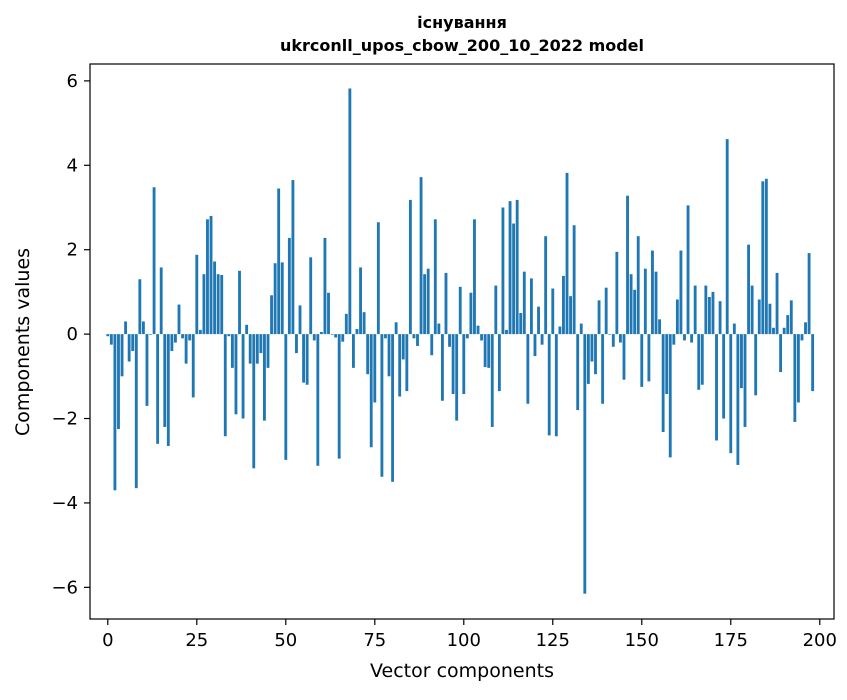  Describe the element at coordinates (462, 45) in the screenshot. I see `chart-title-line-2: ukrconll_upos_cbow_200_10_2022 model` at that location.